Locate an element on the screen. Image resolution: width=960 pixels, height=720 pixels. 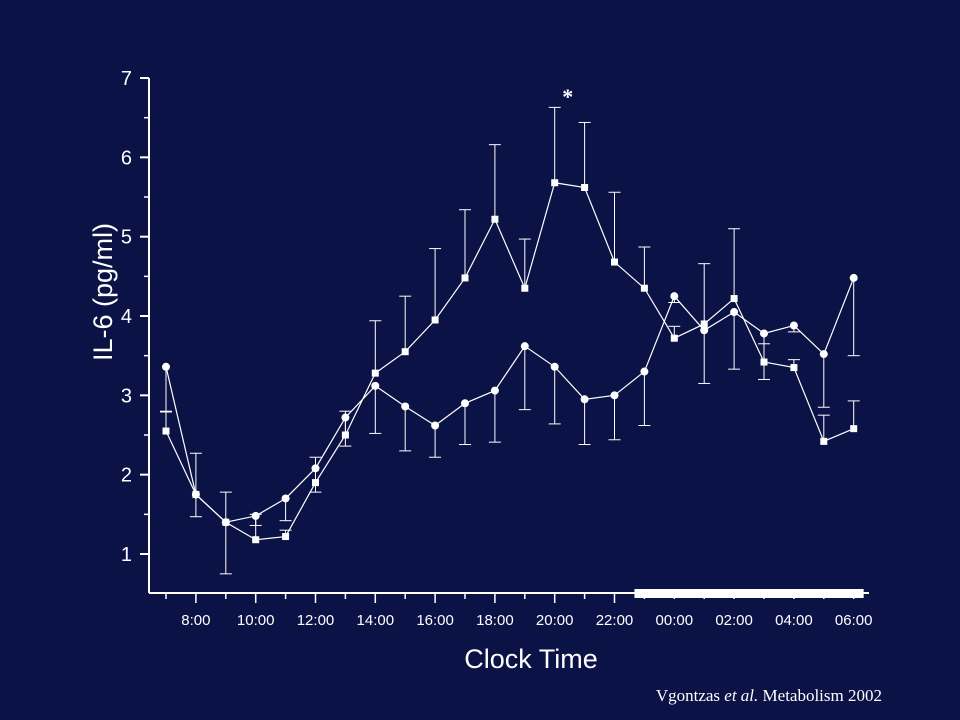
x-tick-label: 8:00 is located at coordinates (195, 620).